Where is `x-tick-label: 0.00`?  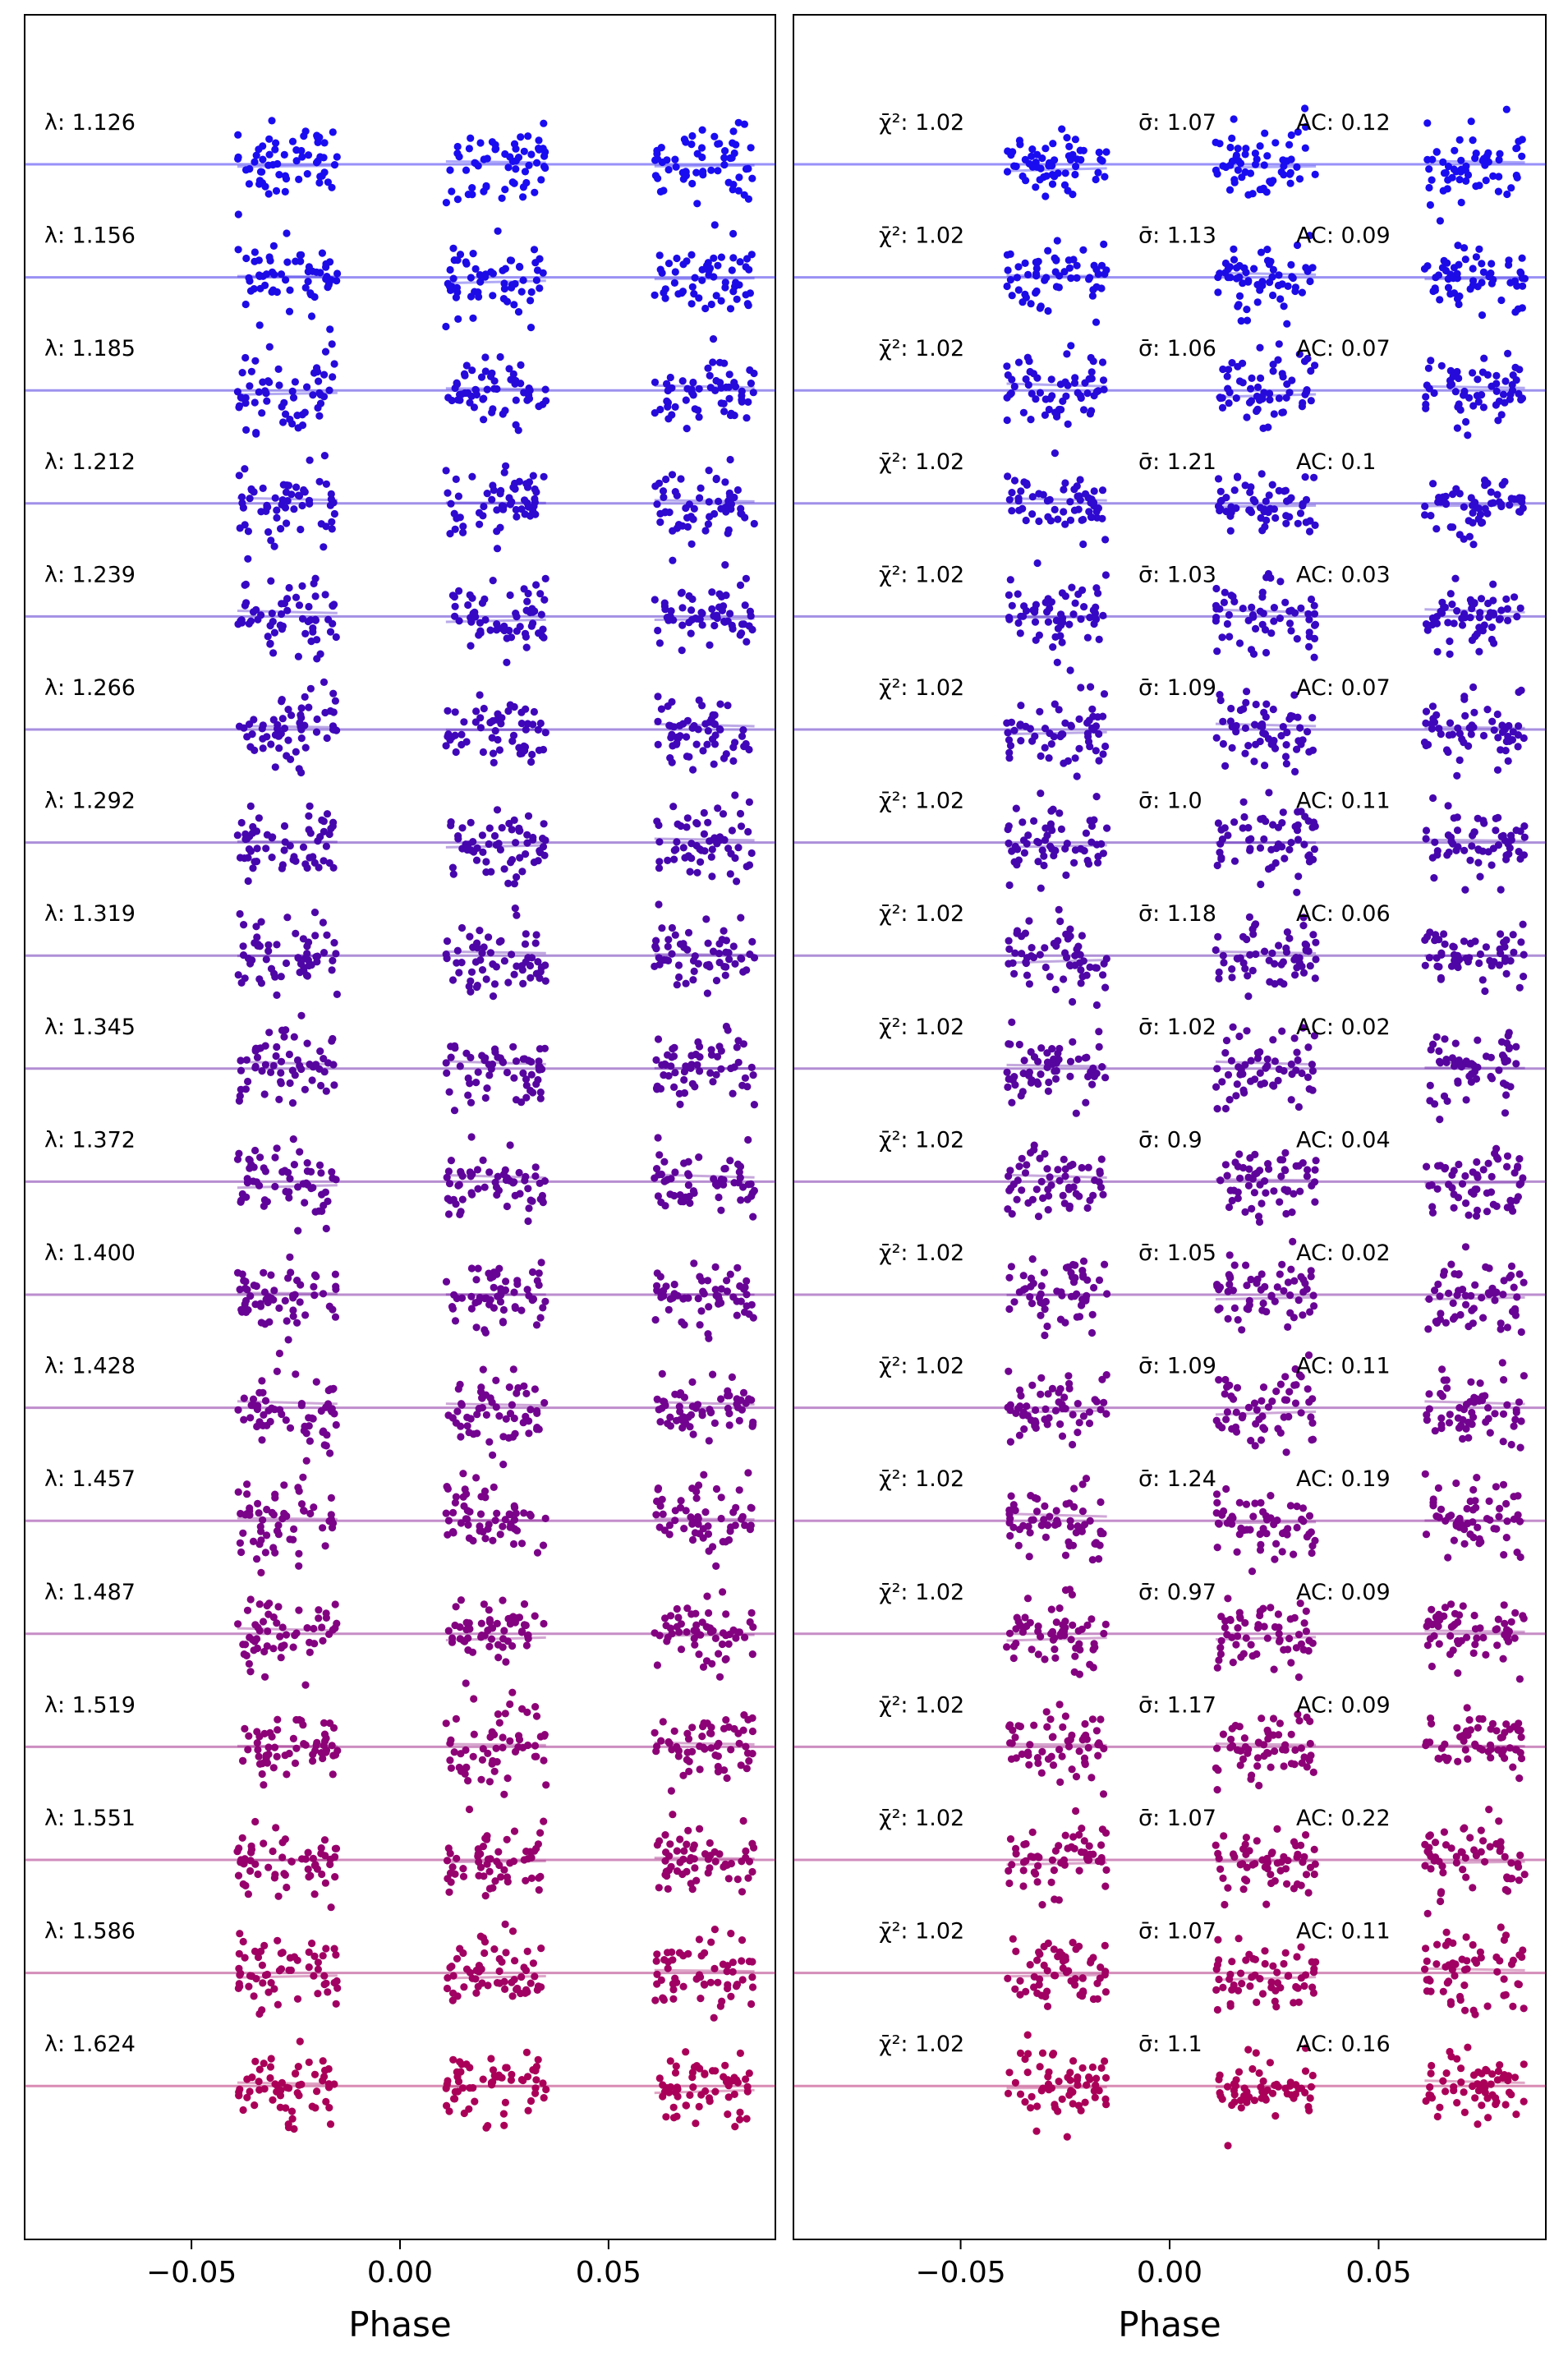
x-tick-label: 0.00 is located at coordinates (400, 2273).